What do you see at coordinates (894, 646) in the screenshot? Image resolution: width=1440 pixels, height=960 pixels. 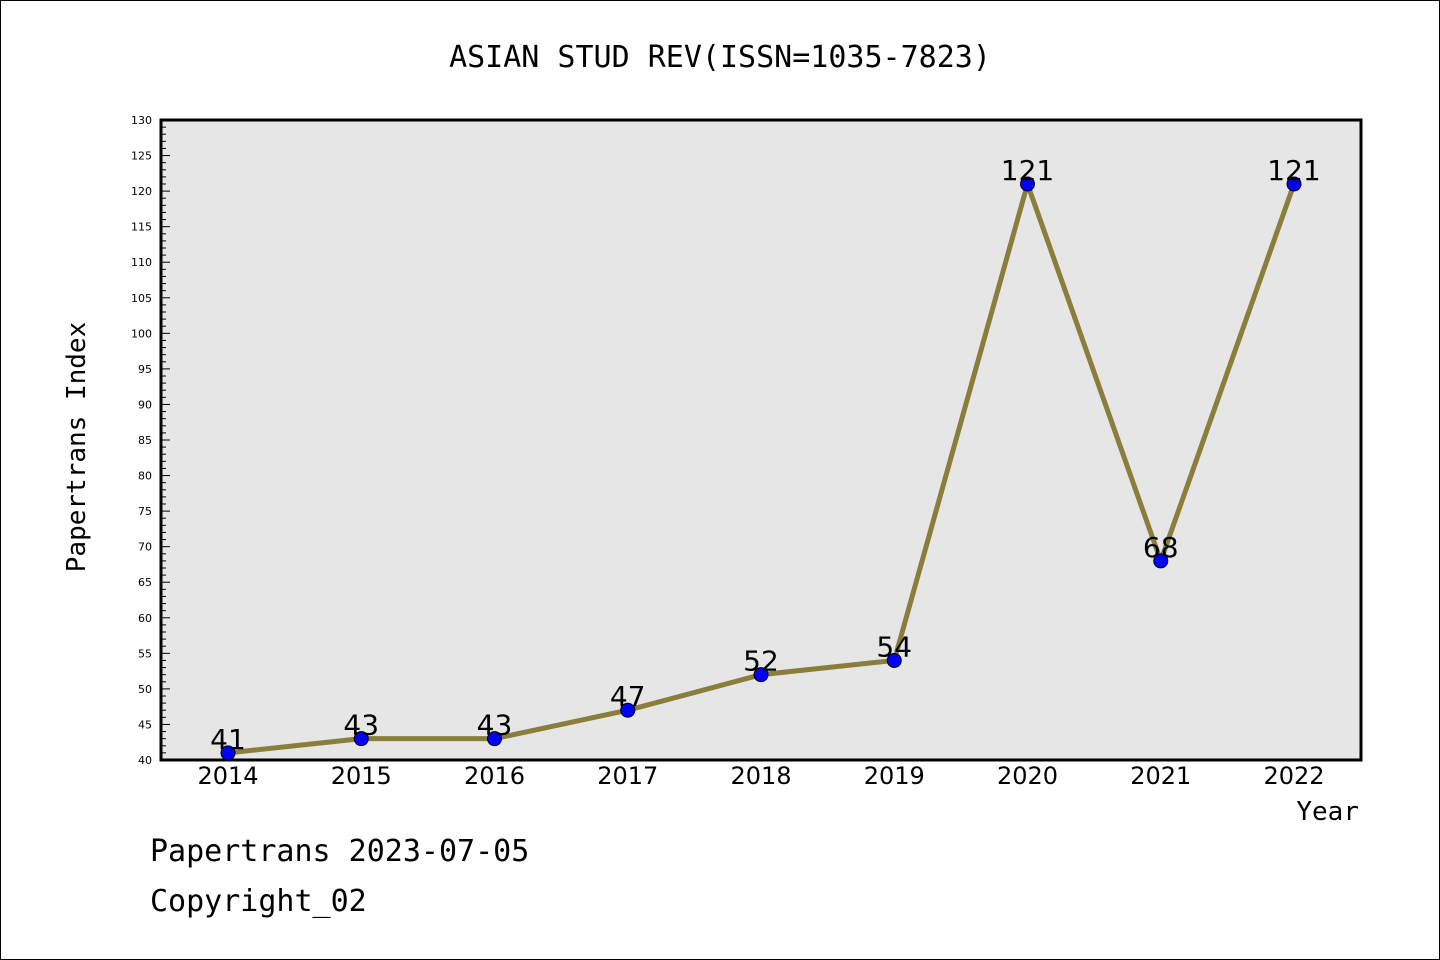 I see `data-label: 54` at bounding box center [894, 646].